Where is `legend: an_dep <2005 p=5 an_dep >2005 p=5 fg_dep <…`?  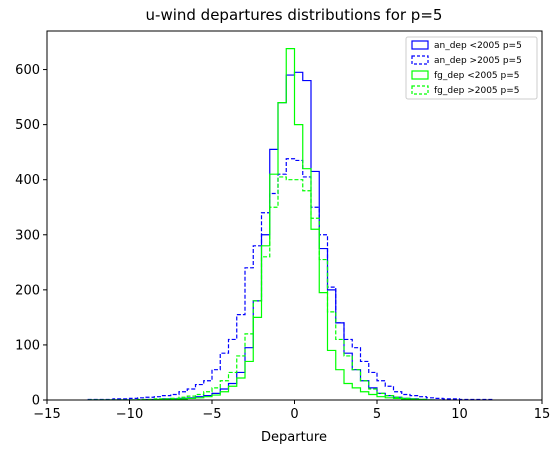 legend: an_dep <2005 p=5 an_dep >2005 p=5 fg_dep <… is located at coordinates (471, 68).